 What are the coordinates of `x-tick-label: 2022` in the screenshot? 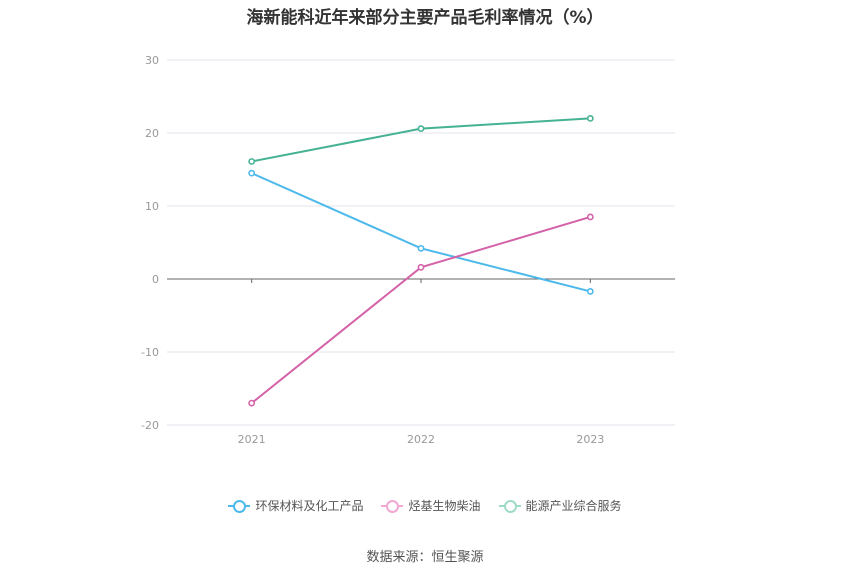 It's located at (421, 439).